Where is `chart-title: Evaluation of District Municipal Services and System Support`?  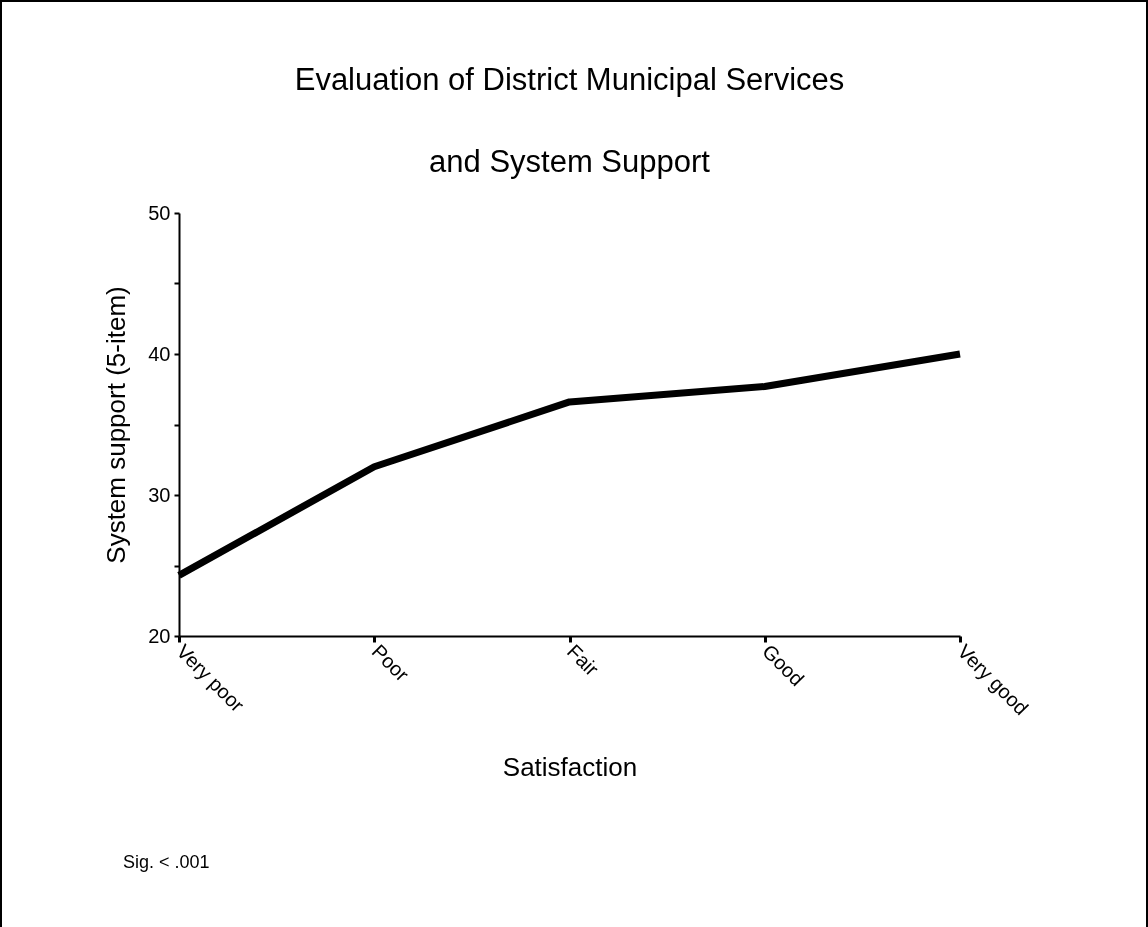 chart-title: Evaluation of District Municipal Services and System Support is located at coordinates (569, 120).